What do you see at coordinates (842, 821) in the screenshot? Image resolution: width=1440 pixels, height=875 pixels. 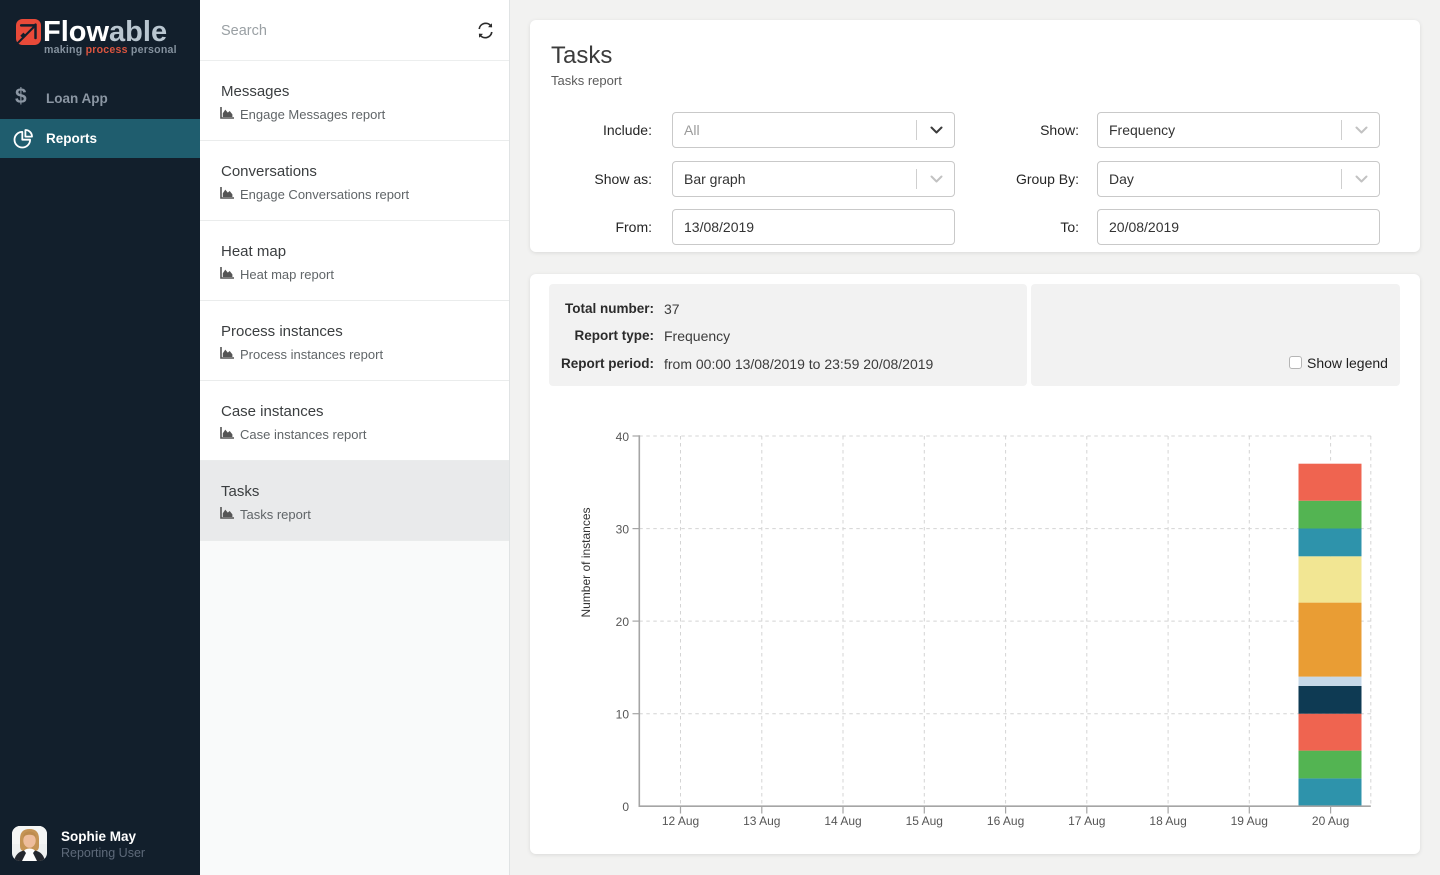 I see `svg-text: 14 Aug` at bounding box center [842, 821].